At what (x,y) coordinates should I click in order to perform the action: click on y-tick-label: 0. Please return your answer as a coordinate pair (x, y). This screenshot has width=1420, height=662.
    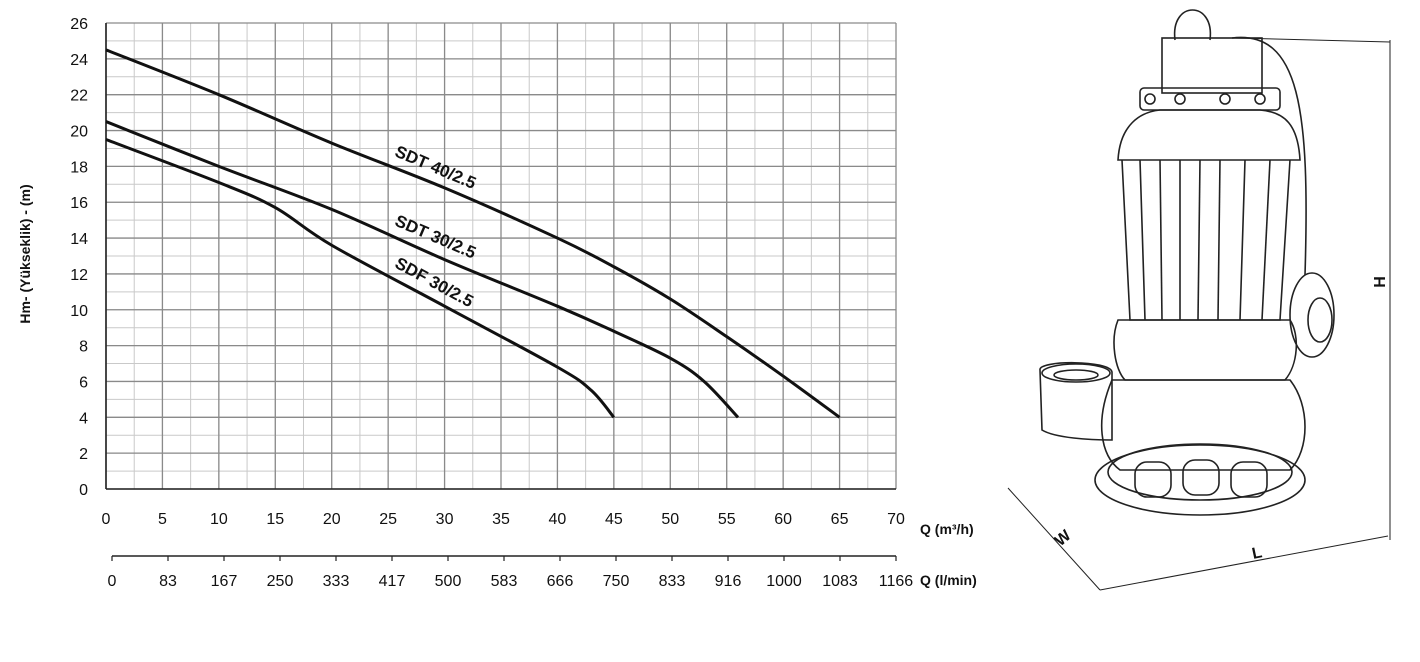
    Looking at the image, I should click on (83, 490).